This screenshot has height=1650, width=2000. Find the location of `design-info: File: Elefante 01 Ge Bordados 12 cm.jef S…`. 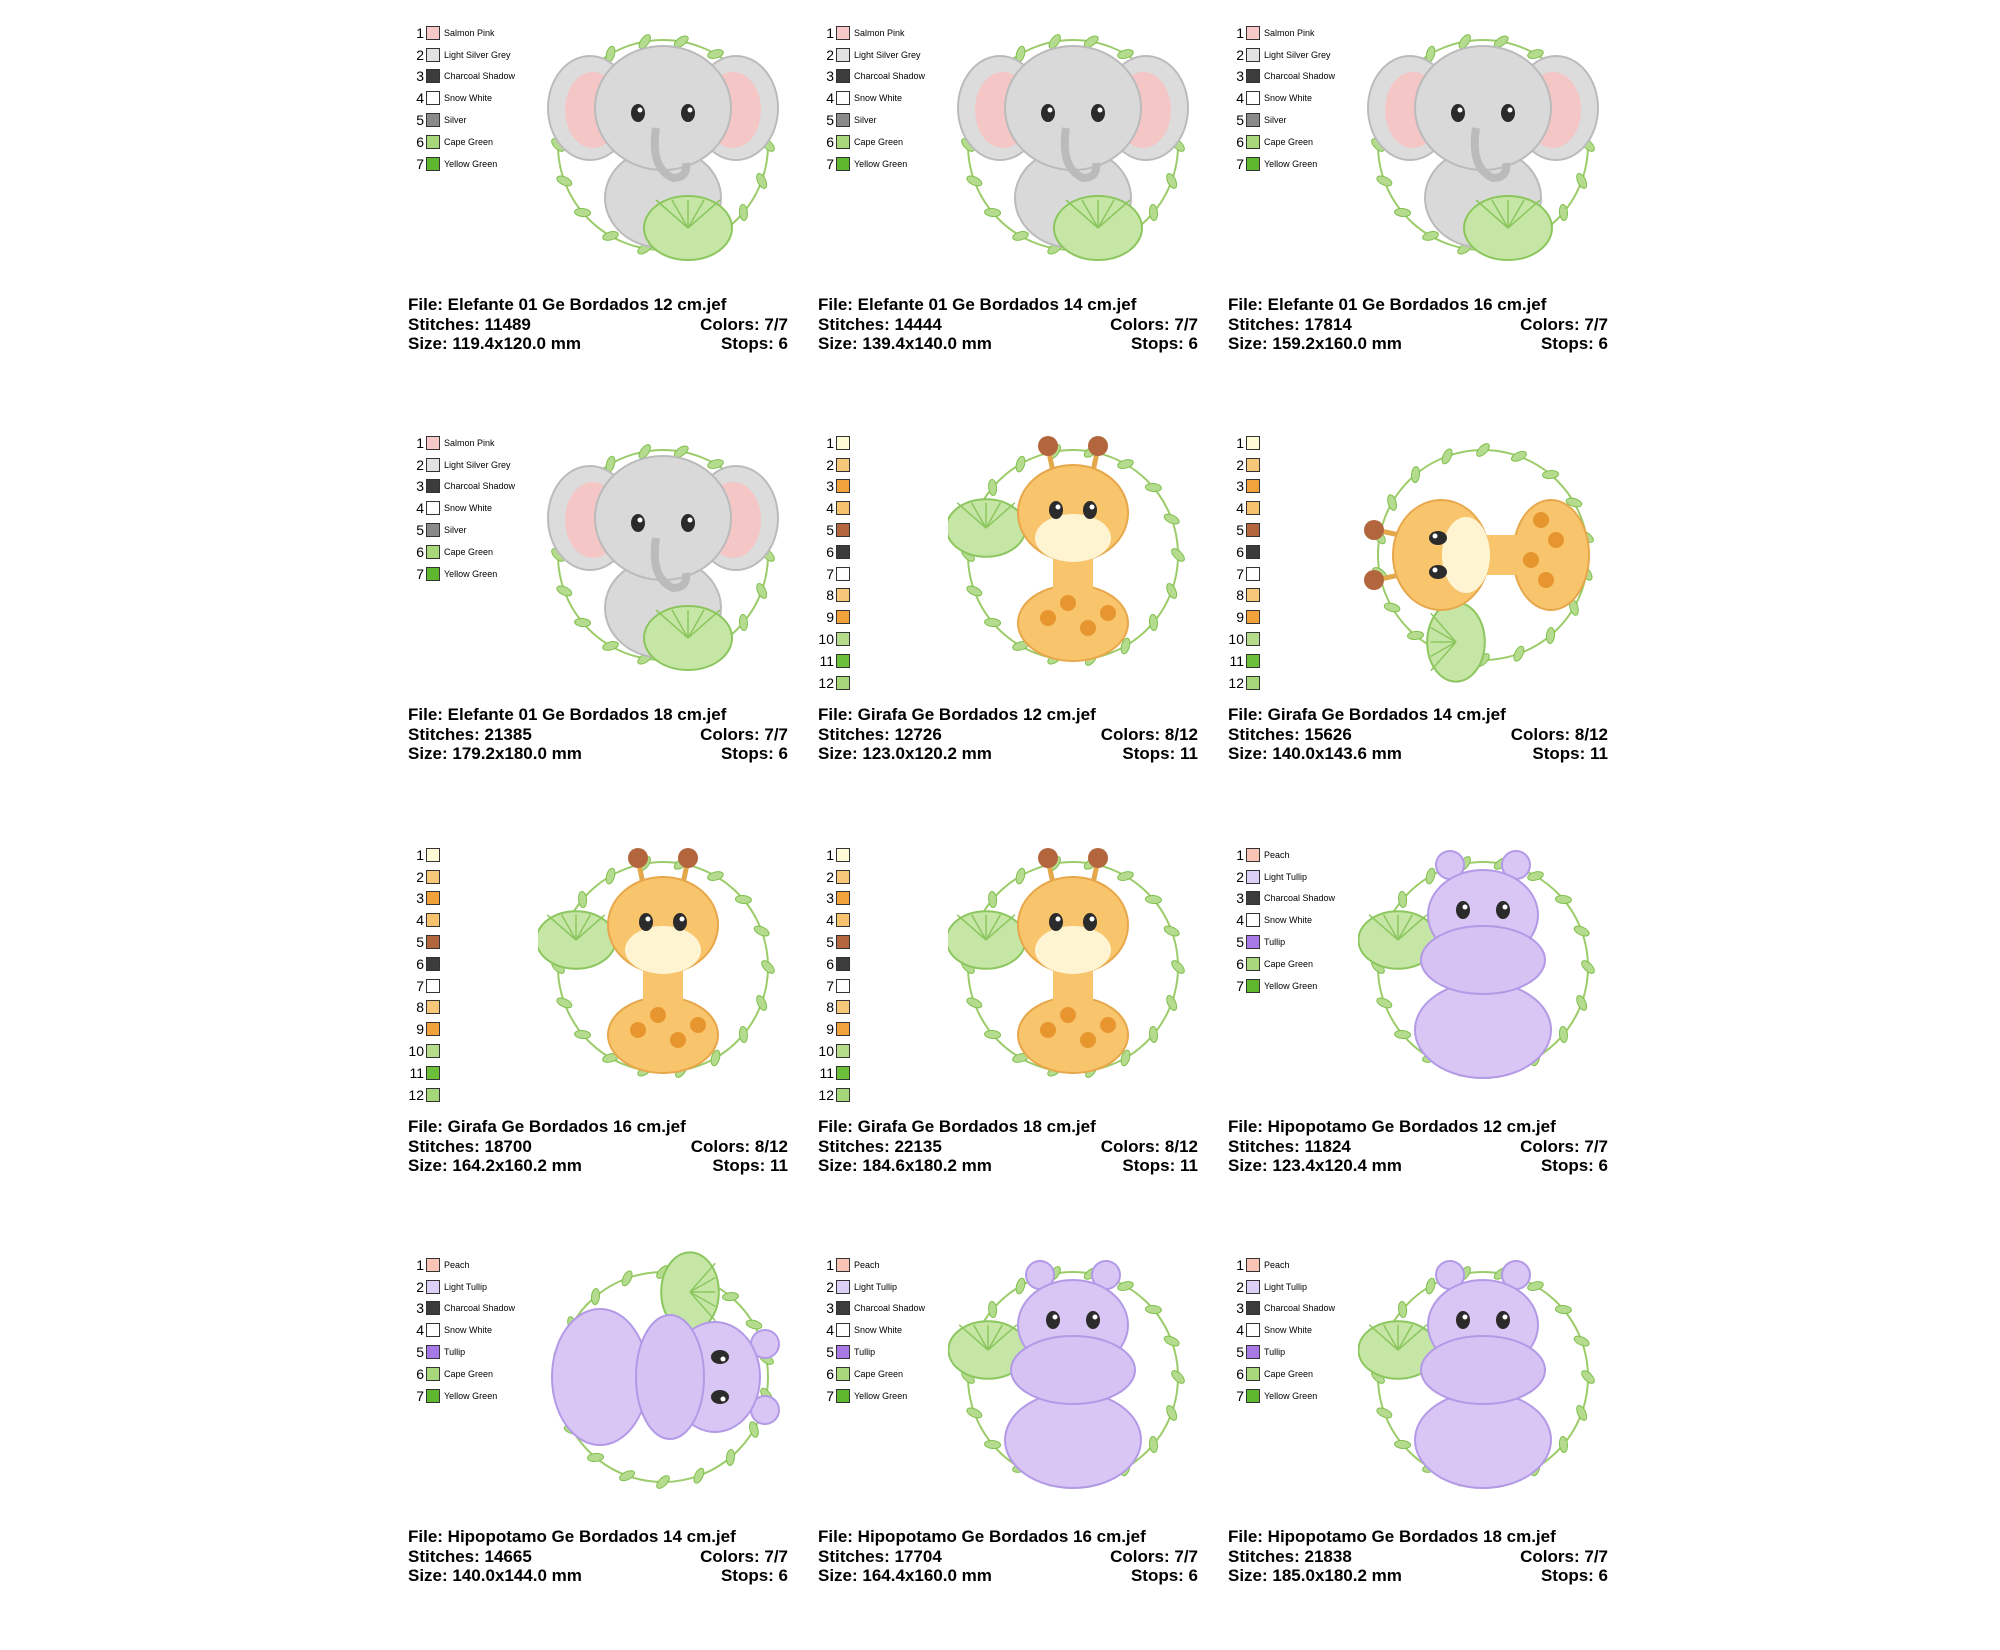

design-info: File: Elefante 01 Ge Bordados 12 cm.jef S… is located at coordinates (598, 324).